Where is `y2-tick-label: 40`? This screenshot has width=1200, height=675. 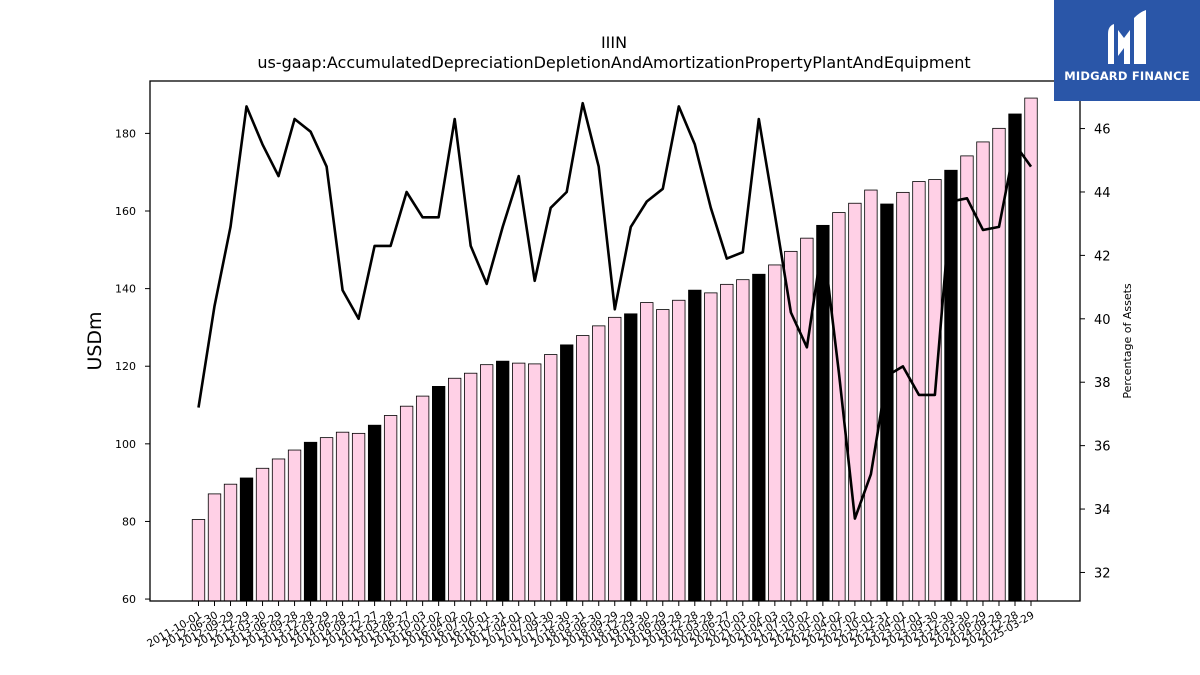 y2-tick-label: 40 is located at coordinates (1102, 320).